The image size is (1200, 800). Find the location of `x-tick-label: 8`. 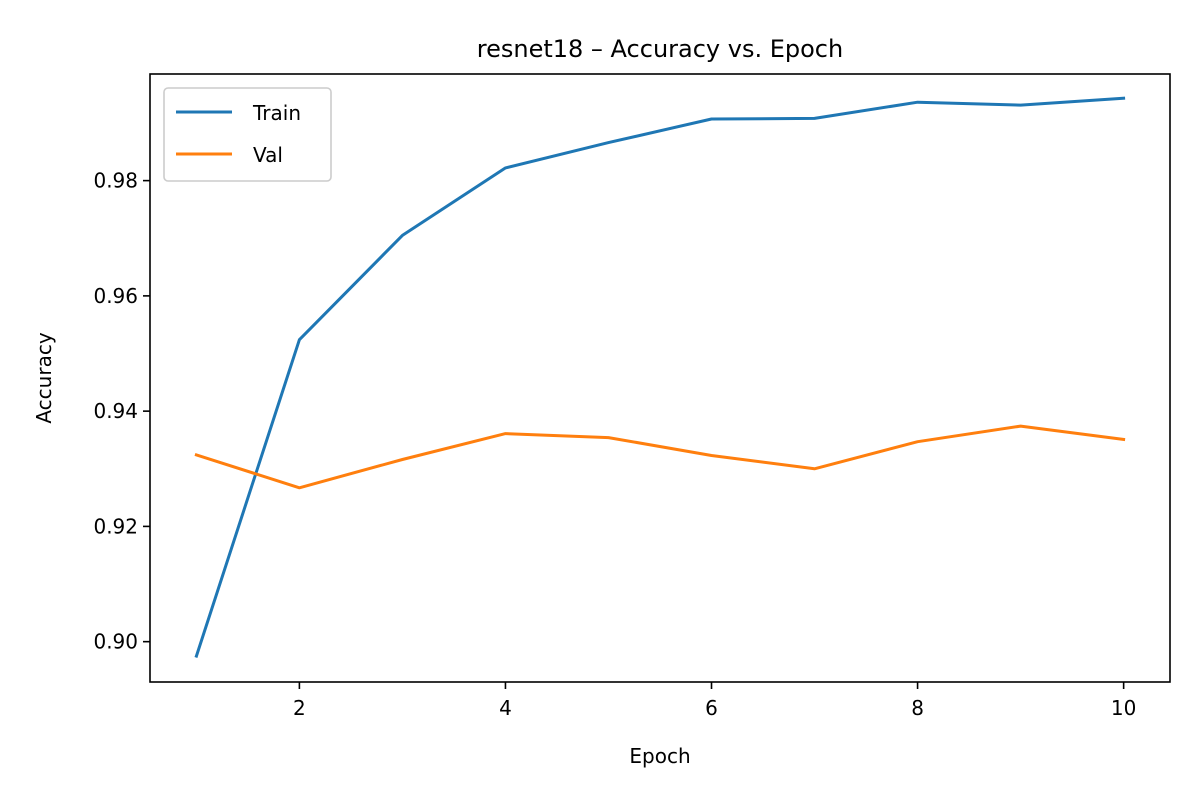

x-tick-label: 8 is located at coordinates (917, 708).